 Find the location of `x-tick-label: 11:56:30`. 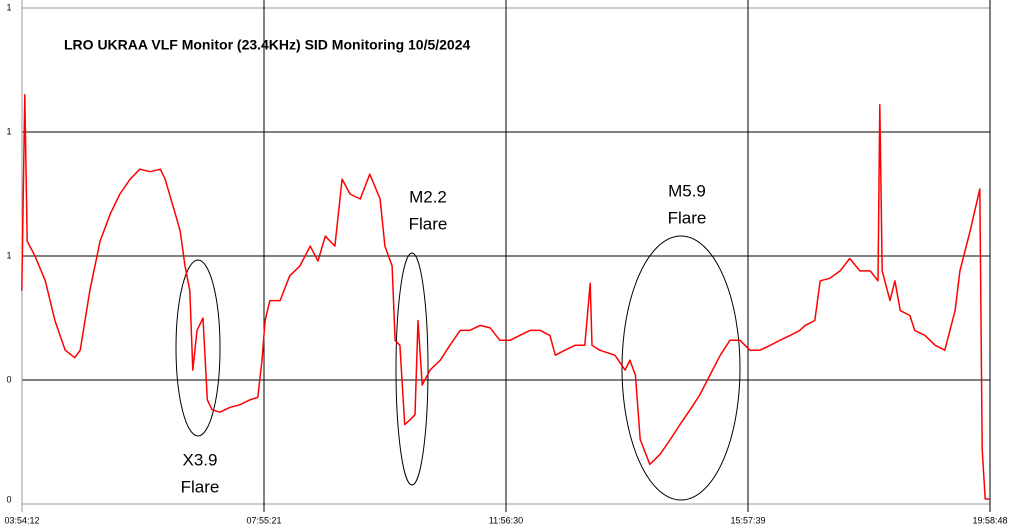

x-tick-label: 11:56:30 is located at coordinates (506, 520).